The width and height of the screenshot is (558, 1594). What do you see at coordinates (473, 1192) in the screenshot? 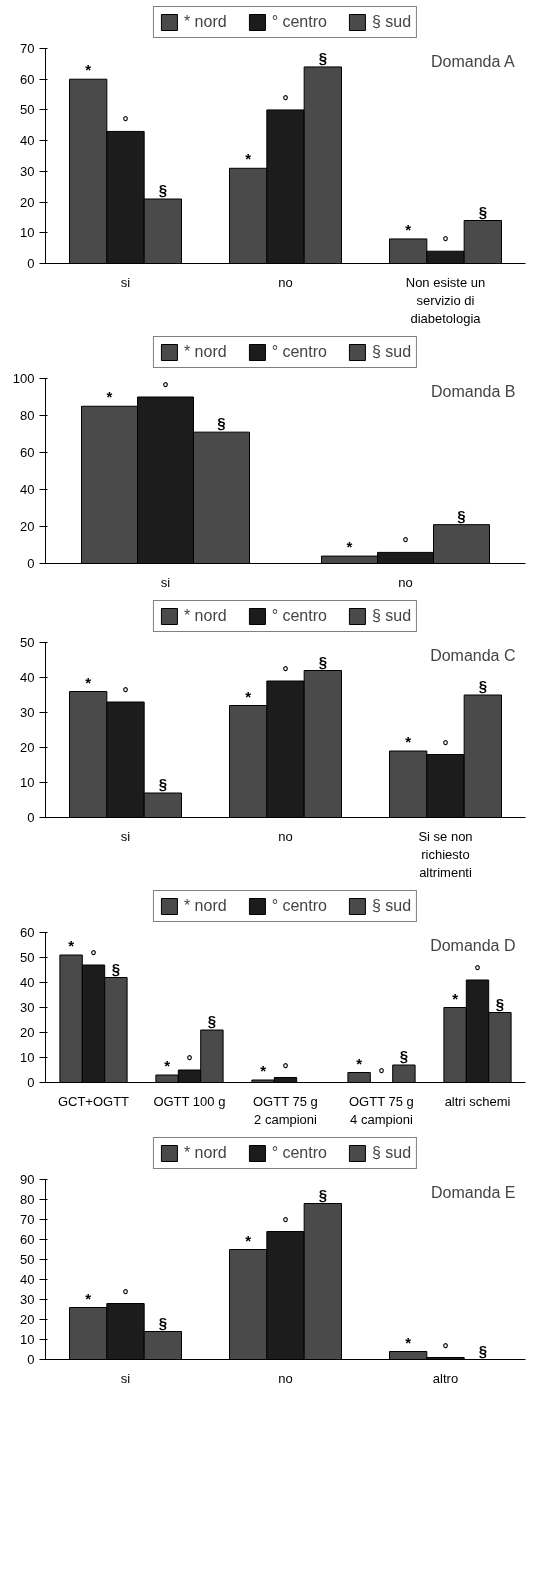
I see `annotation: Domanda E` at bounding box center [473, 1192].